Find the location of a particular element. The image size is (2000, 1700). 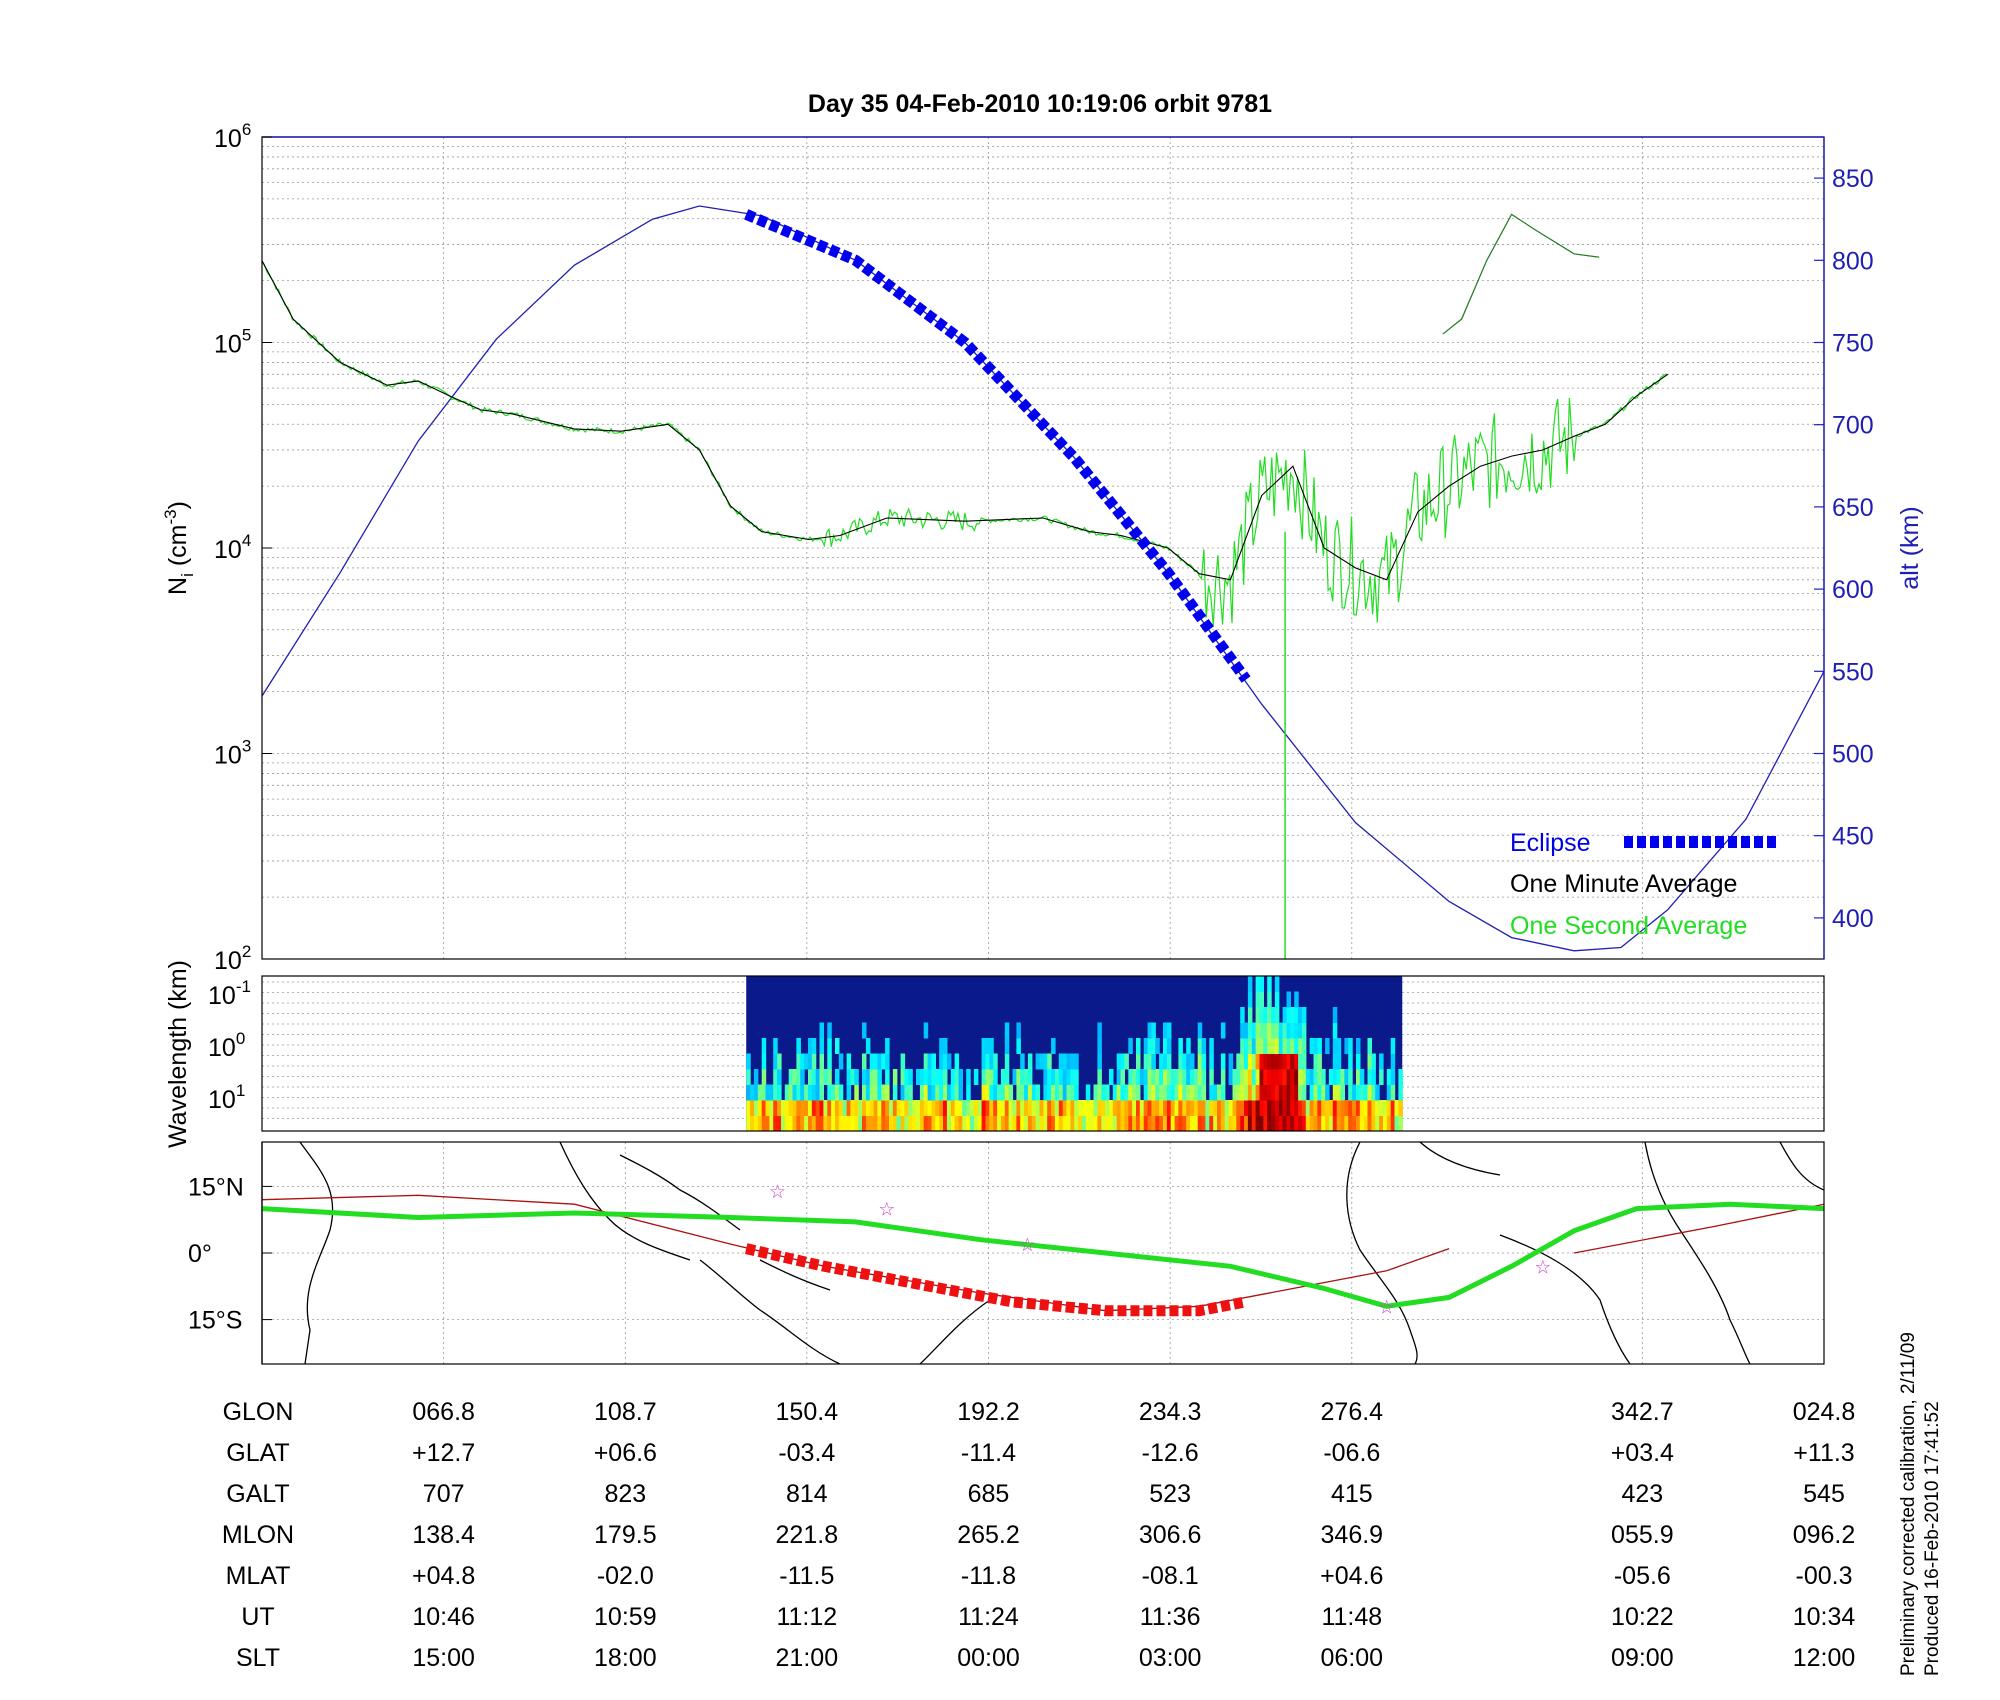

table-cell: 545 is located at coordinates (1824, 1494).